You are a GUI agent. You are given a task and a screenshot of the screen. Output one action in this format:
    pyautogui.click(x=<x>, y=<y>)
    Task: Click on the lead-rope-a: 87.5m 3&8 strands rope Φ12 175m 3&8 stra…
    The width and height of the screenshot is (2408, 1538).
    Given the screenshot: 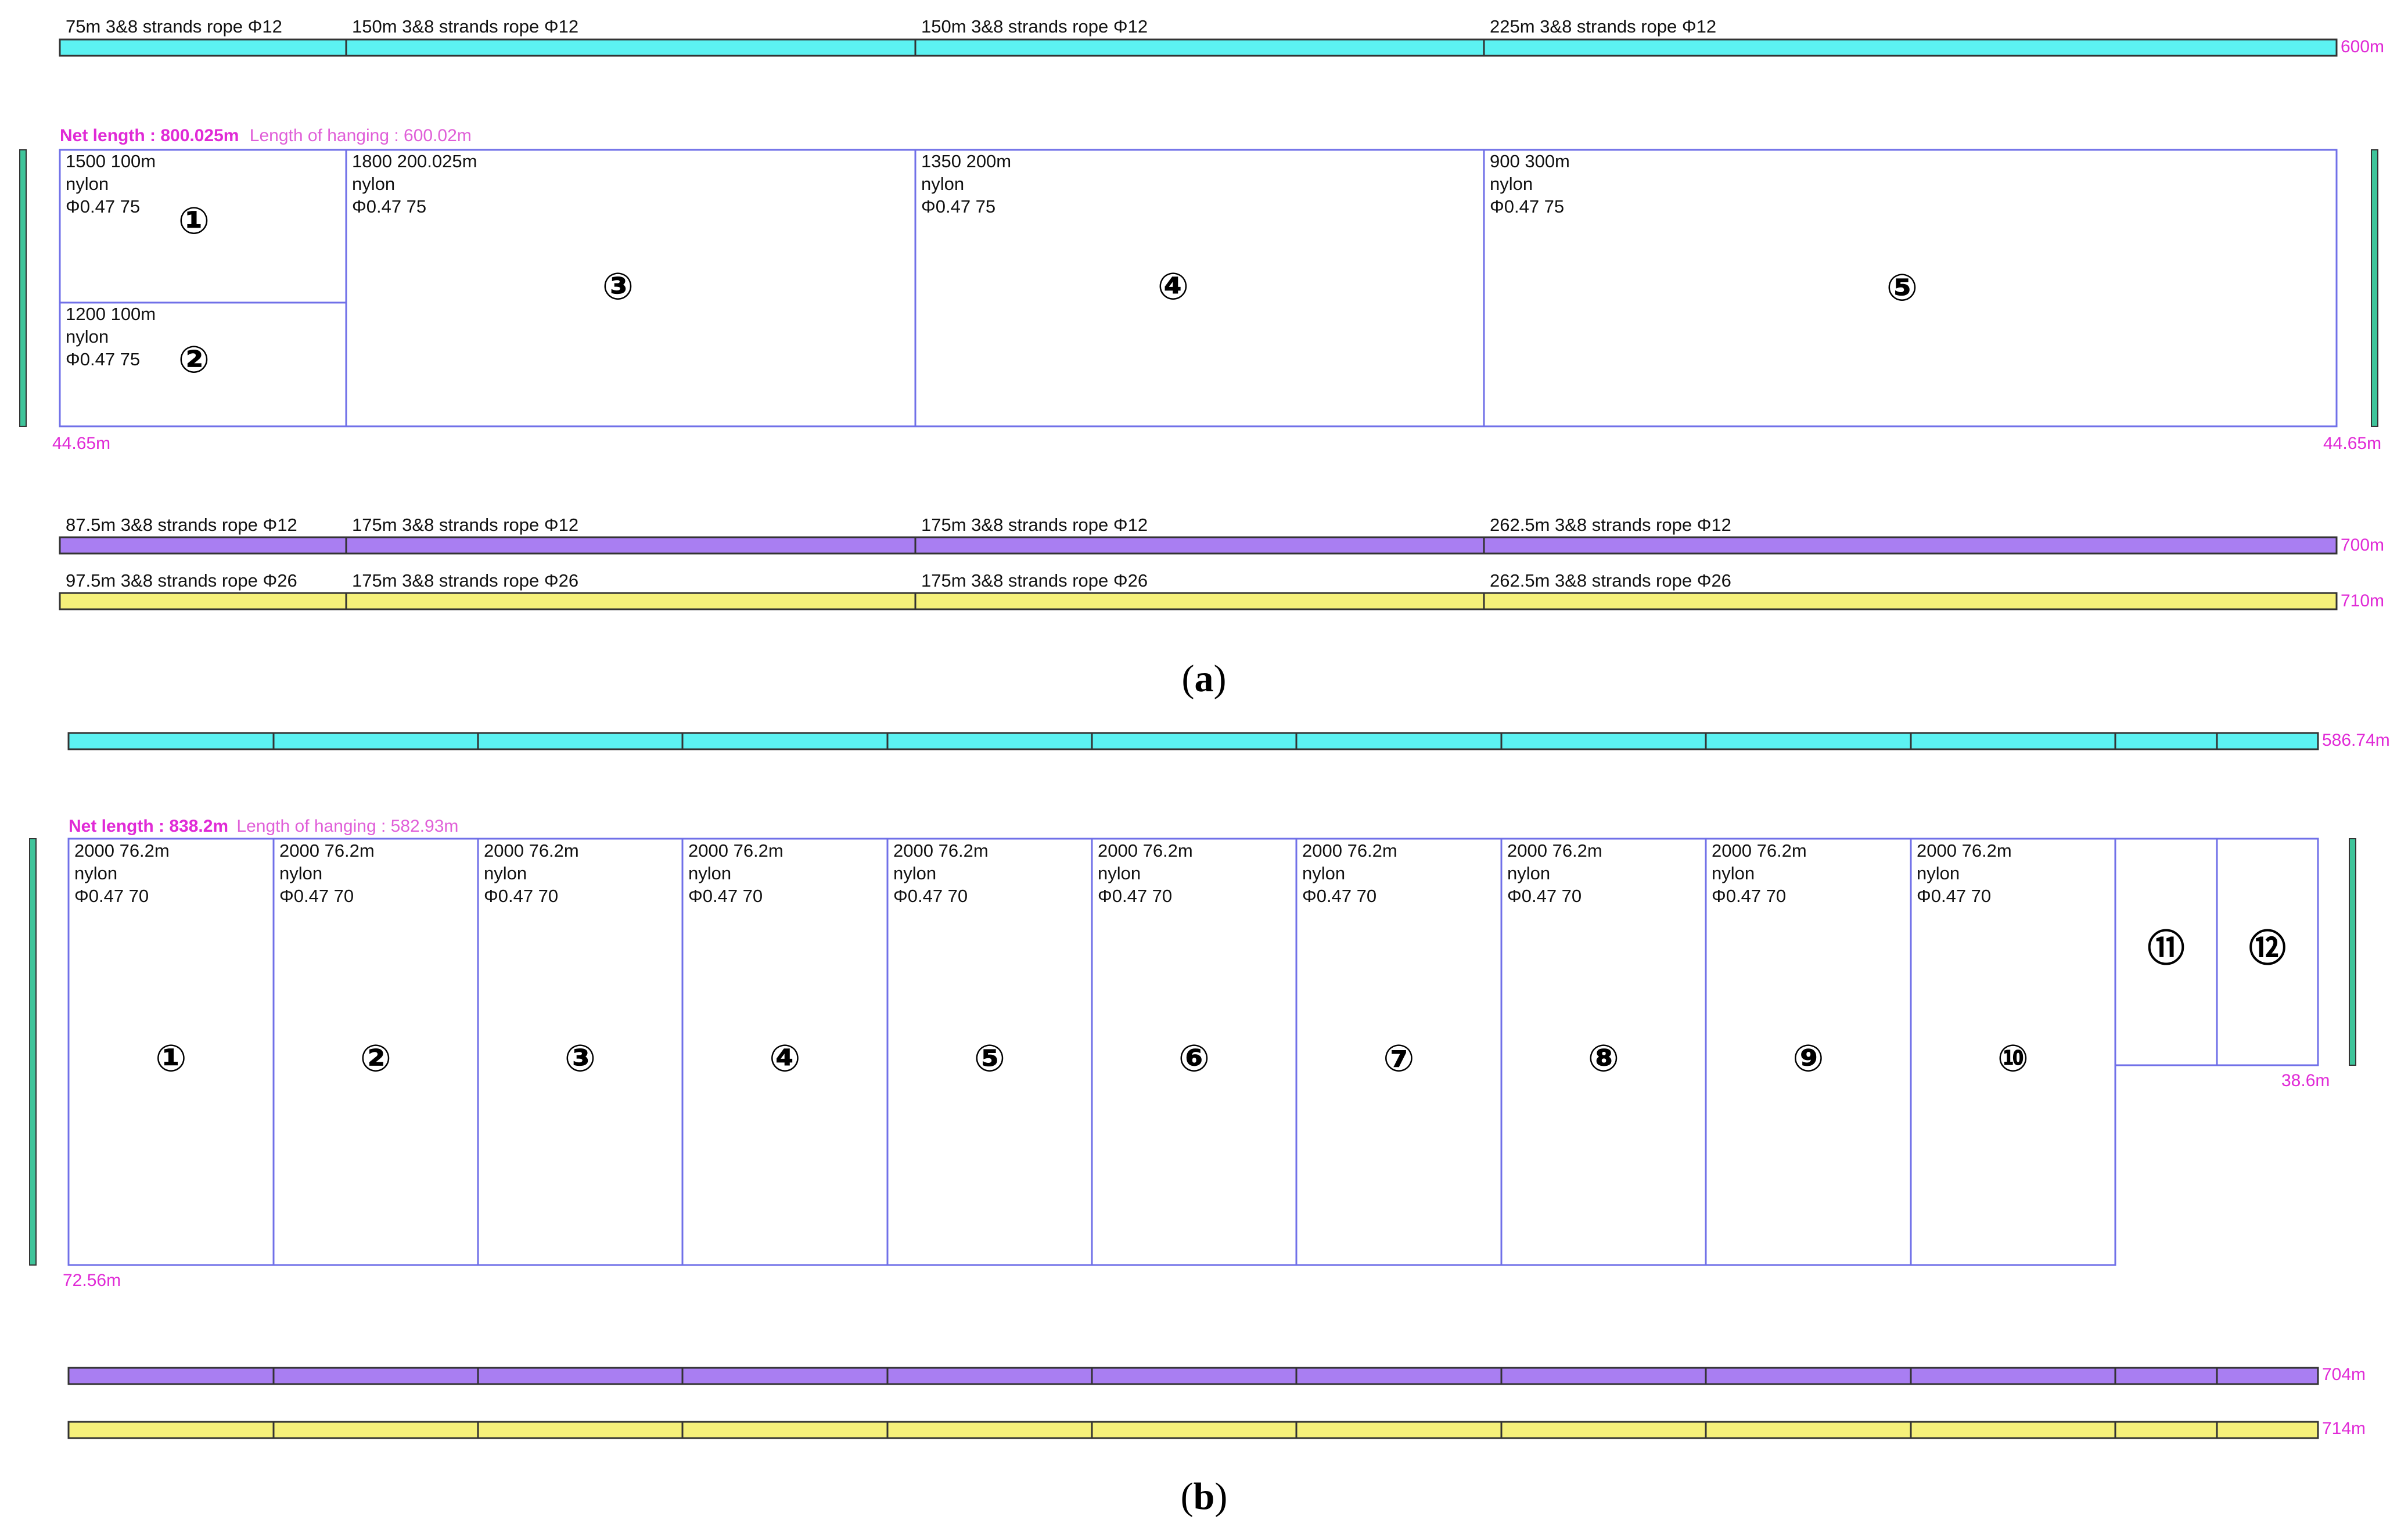 What is the action you would take?
    pyautogui.click(x=1221, y=535)
    